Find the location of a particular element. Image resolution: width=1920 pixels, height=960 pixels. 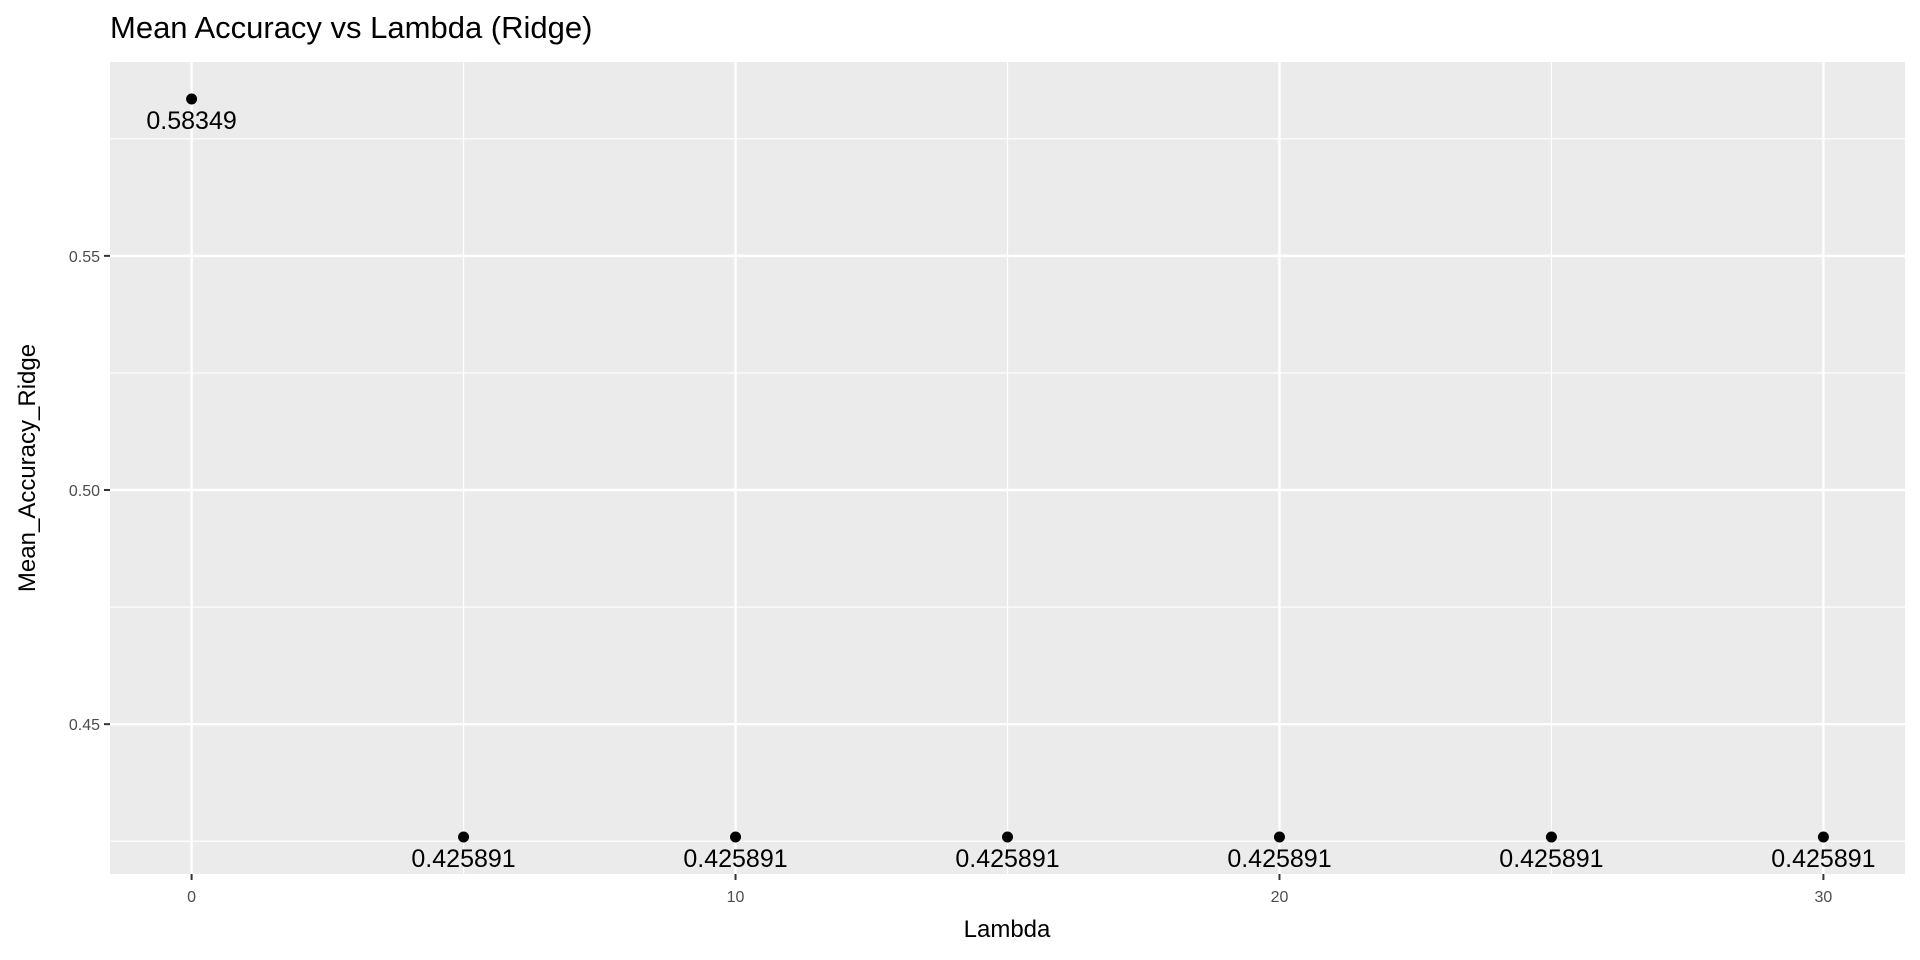

y-tick-label: 0.45 is located at coordinates (84, 725).